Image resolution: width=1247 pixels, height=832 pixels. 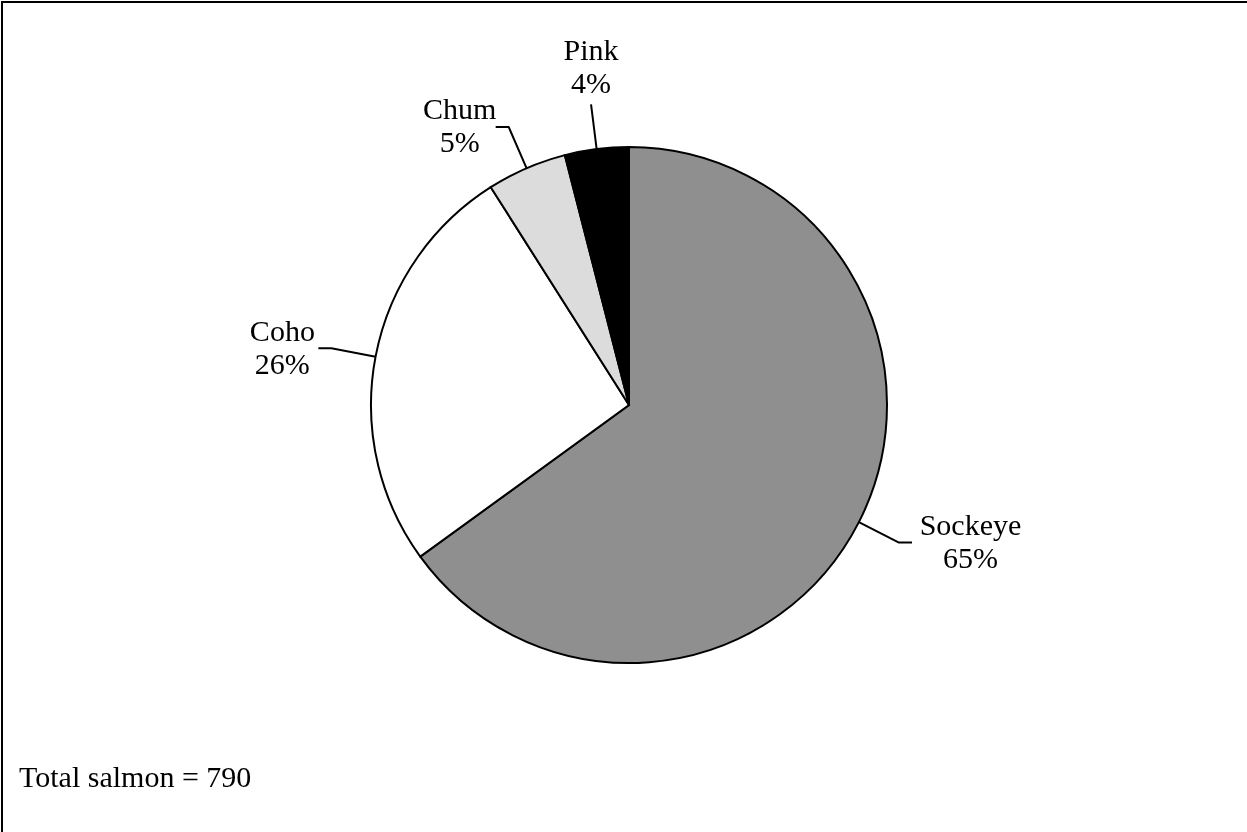 I want to click on data-label: 4%, so click(x=591, y=82).